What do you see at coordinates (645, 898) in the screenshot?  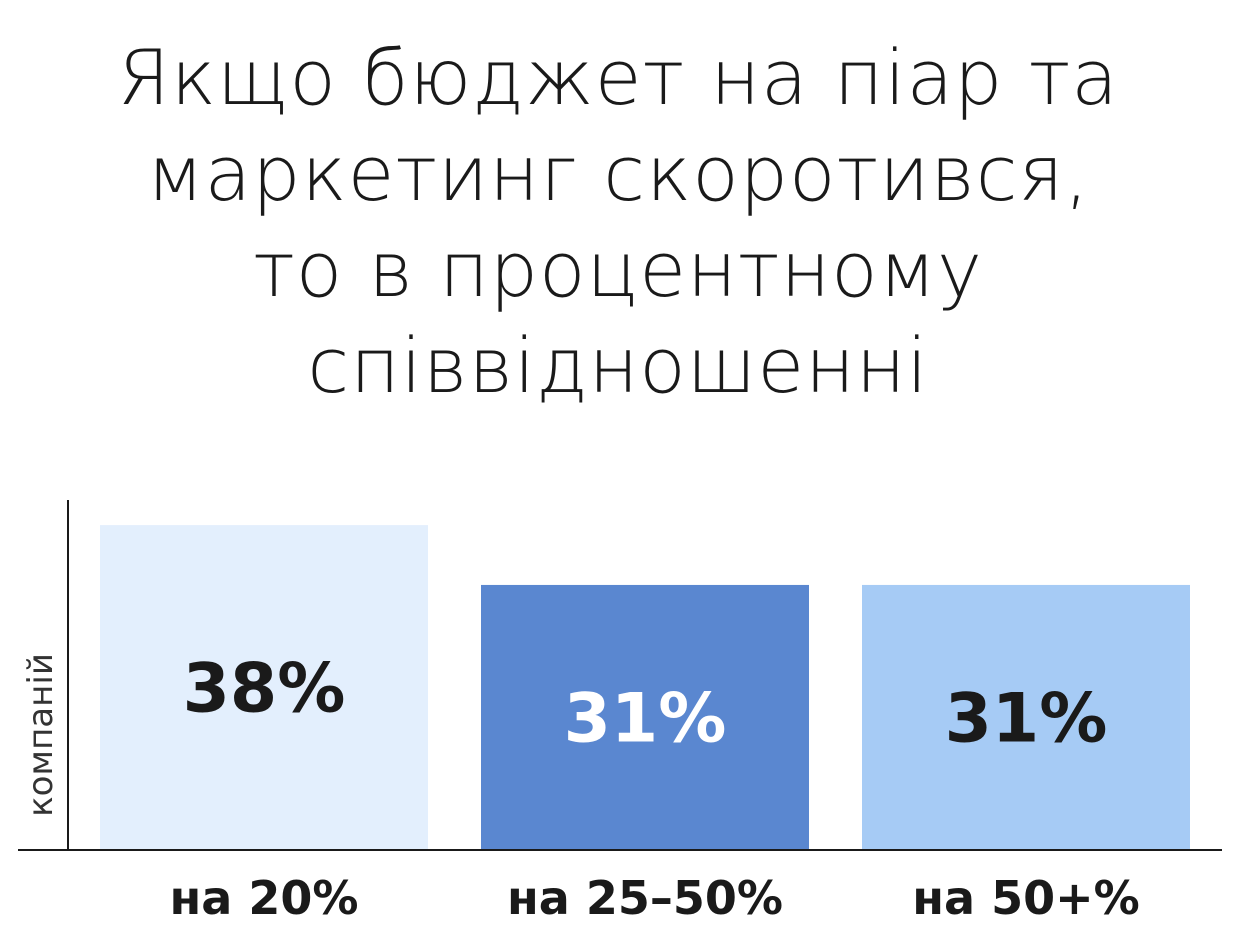 I see `x-tick-label-2: на 25–50%` at bounding box center [645, 898].